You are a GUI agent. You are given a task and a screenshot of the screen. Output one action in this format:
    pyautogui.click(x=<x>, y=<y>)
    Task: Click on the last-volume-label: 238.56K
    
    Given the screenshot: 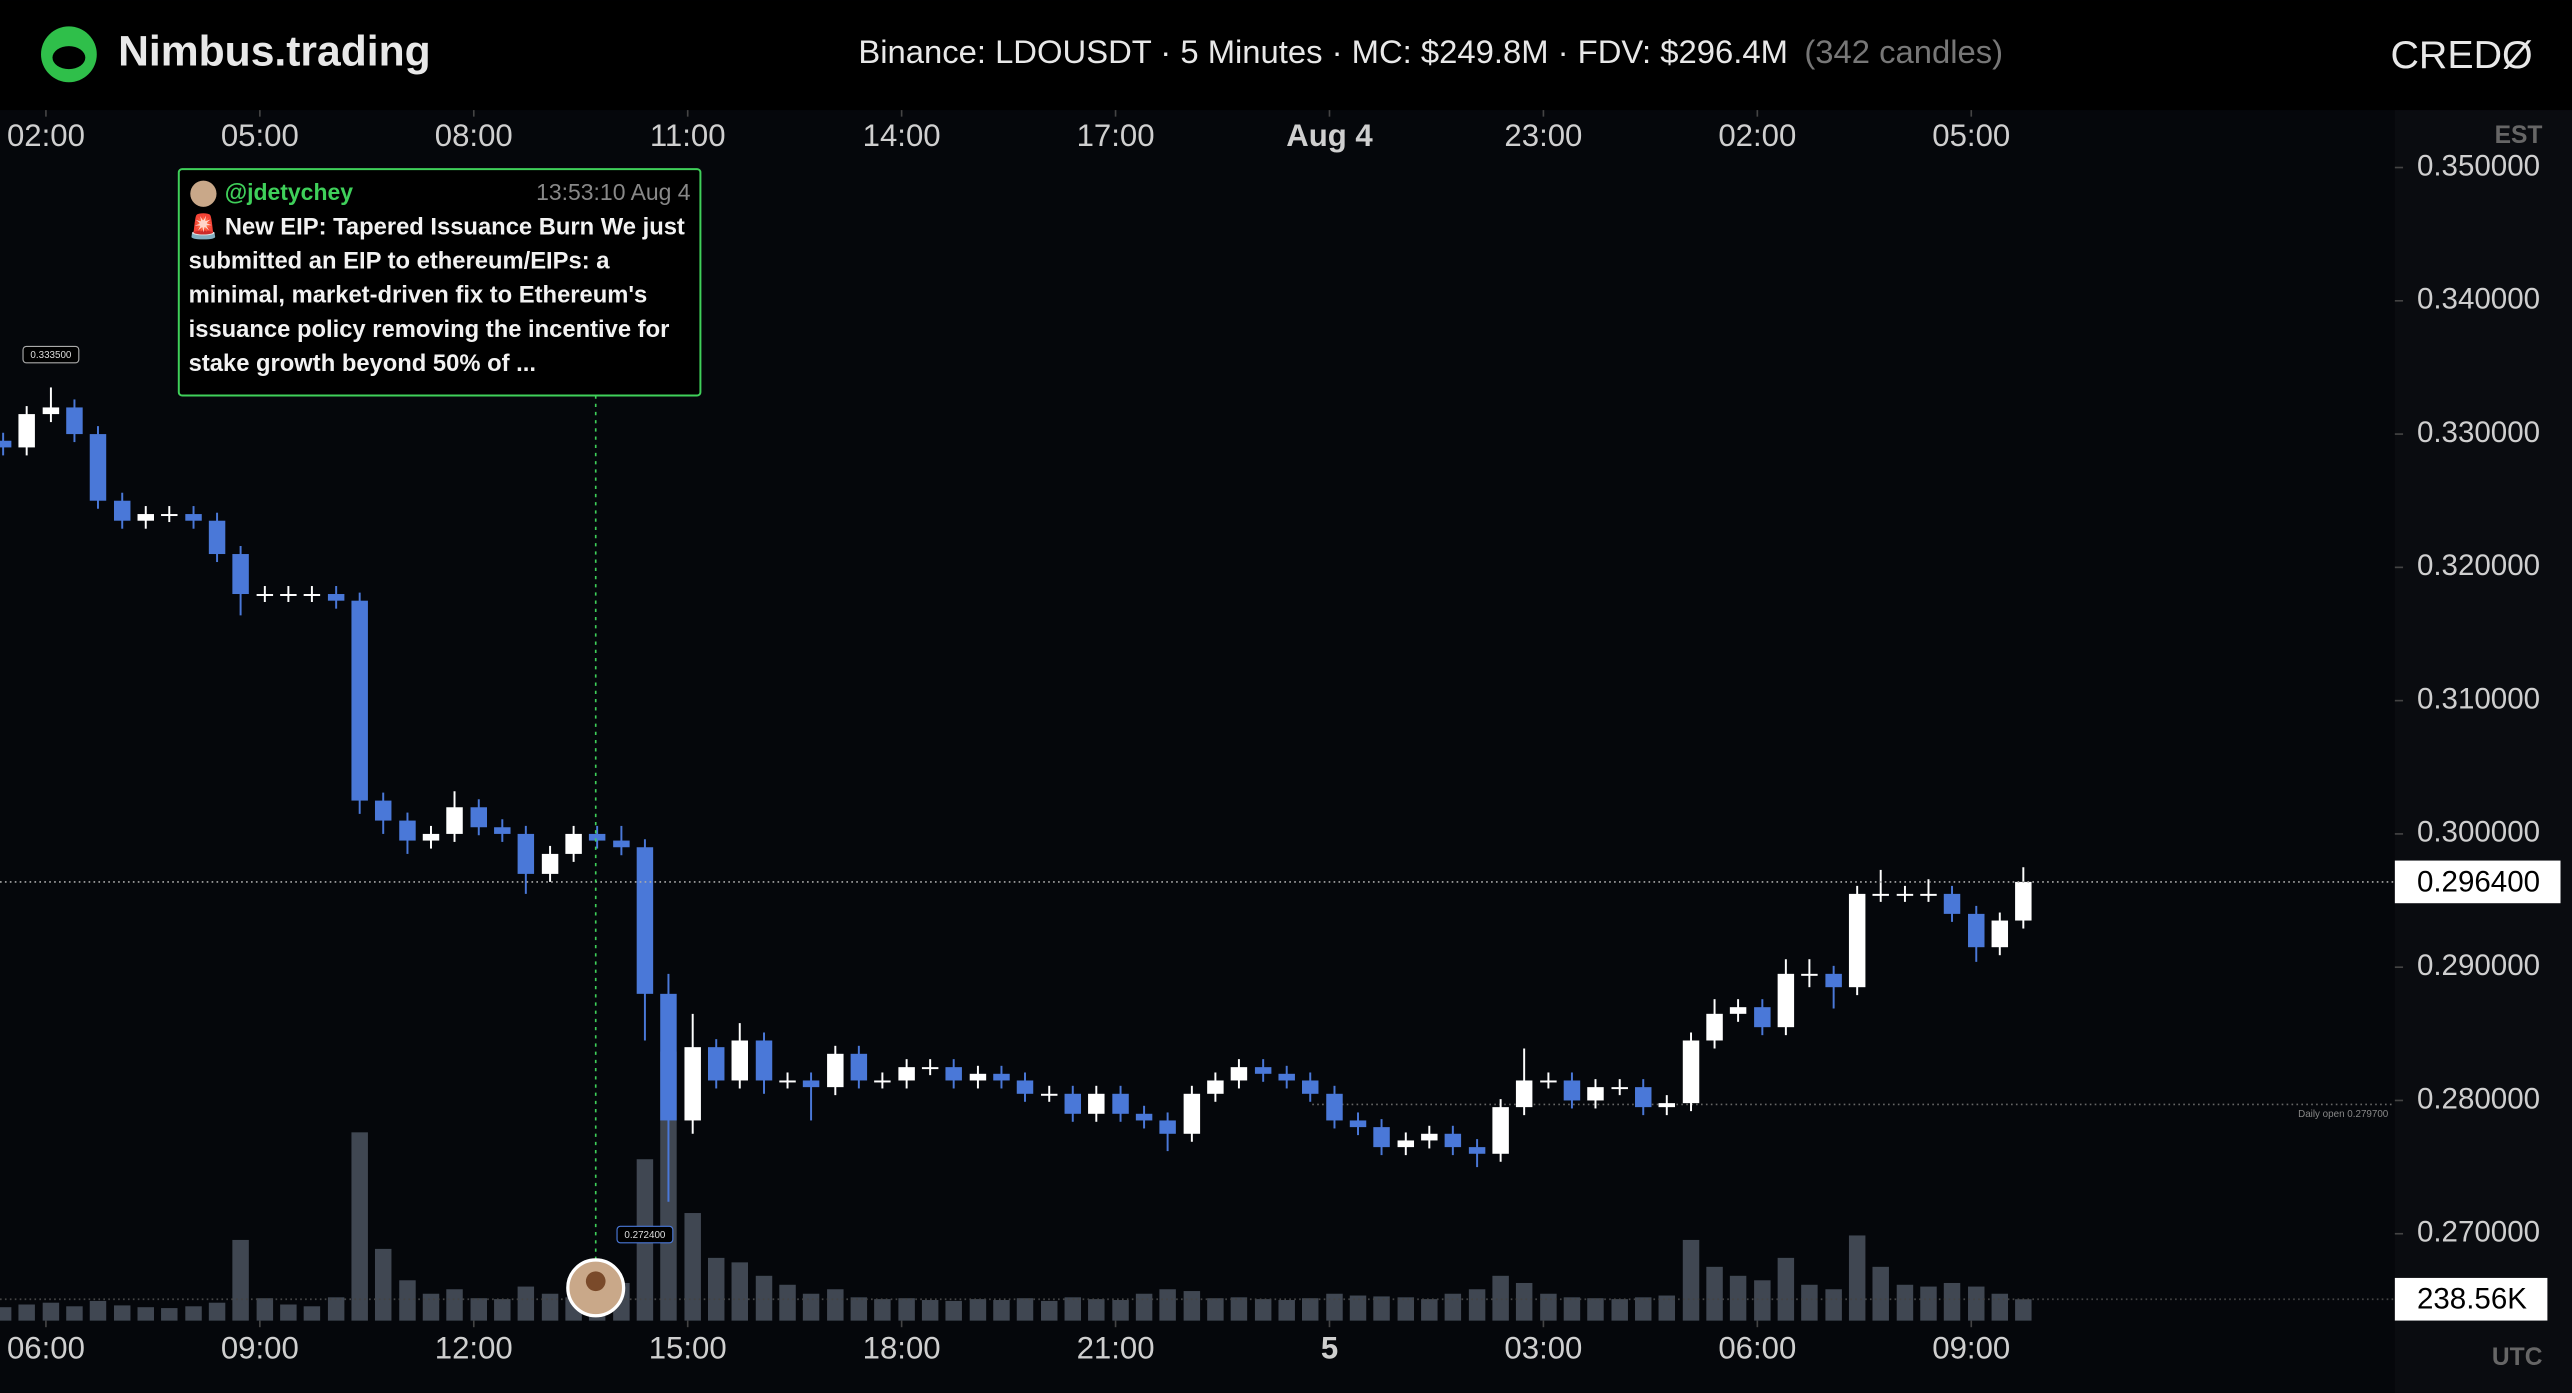 What is the action you would take?
    pyautogui.click(x=2472, y=1299)
    